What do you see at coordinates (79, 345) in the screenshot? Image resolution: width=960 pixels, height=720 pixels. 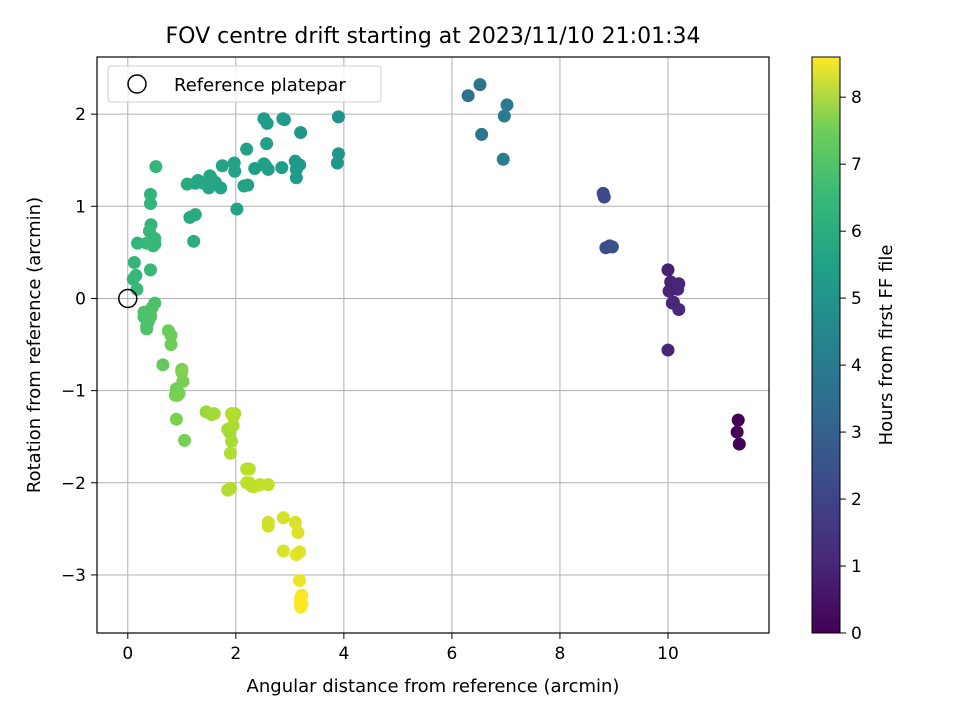 I see `y-axis: −3 −2 −1 0 1 2` at bounding box center [79, 345].